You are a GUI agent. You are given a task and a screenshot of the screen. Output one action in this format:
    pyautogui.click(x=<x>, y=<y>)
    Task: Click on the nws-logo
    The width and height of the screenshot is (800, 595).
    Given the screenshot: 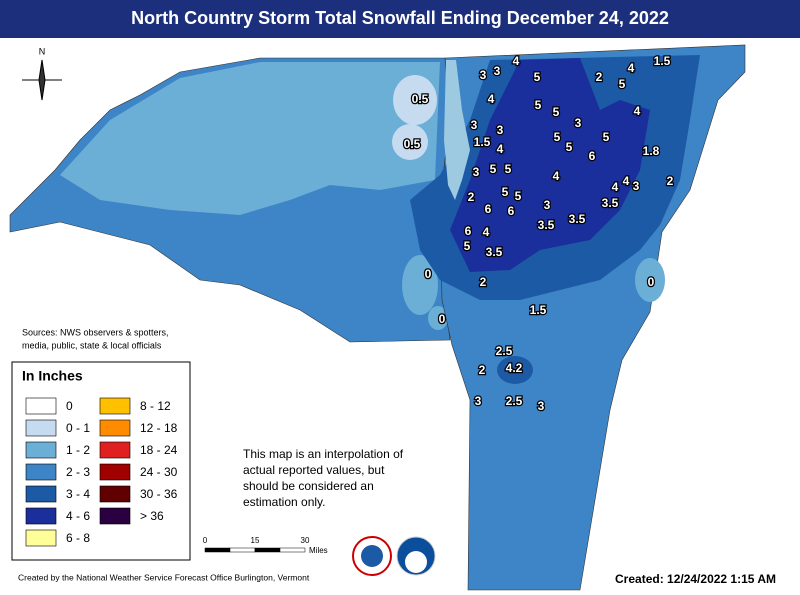 What is the action you would take?
    pyautogui.click(x=372, y=556)
    